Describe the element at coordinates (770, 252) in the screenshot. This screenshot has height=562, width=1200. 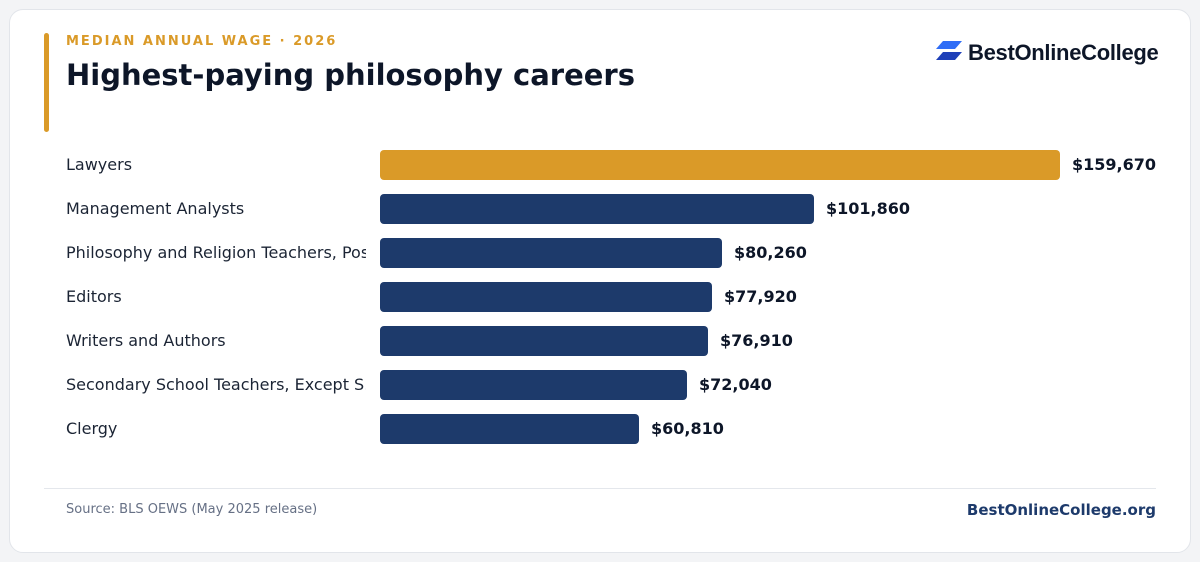
I see `value-label: $80,260` at that location.